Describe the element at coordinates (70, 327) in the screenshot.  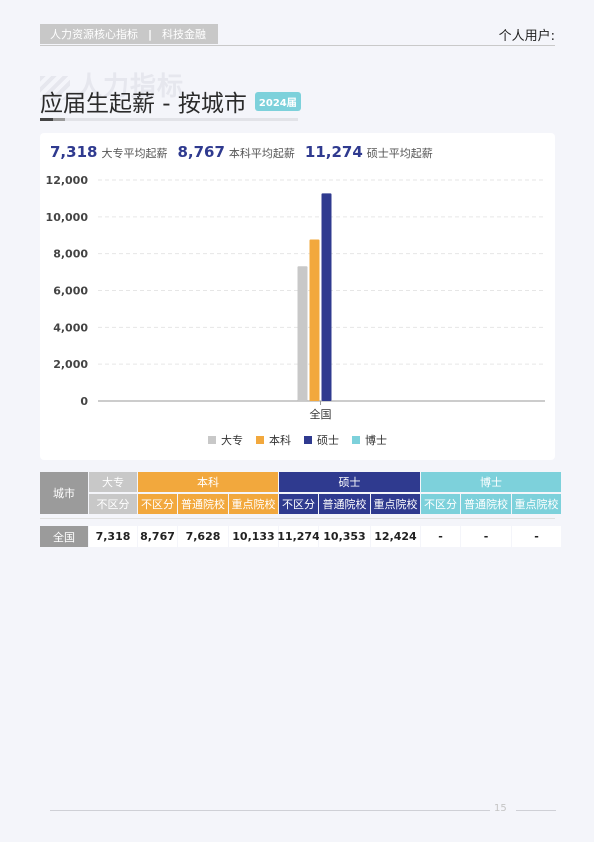
I see `y-tick-label: 4,000` at that location.